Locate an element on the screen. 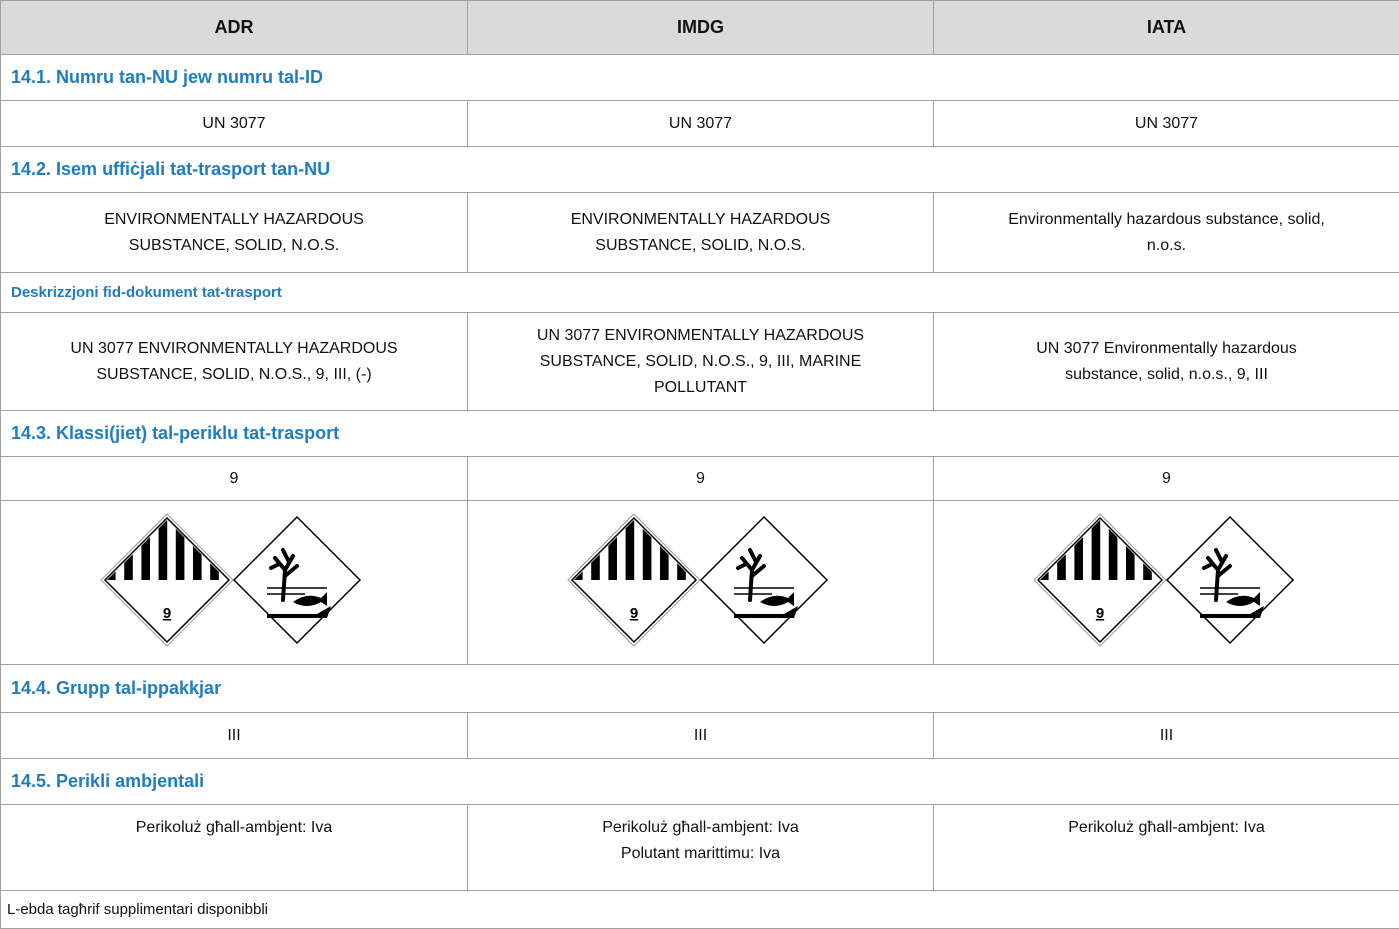 Image resolution: width=1399 pixels, height=929 pixels. section-title: 14.4. Grupp tal-ippakkjar is located at coordinates (700, 689).